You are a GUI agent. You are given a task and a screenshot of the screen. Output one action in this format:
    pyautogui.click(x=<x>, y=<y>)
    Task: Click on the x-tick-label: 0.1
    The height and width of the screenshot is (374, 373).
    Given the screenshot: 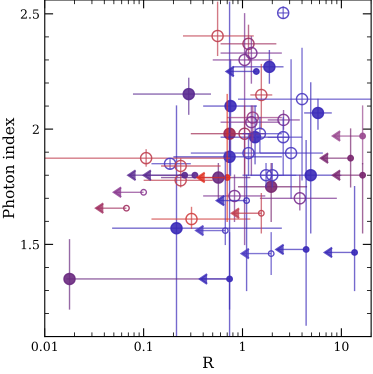 What is the action you would take?
    pyautogui.click(x=143, y=347)
    